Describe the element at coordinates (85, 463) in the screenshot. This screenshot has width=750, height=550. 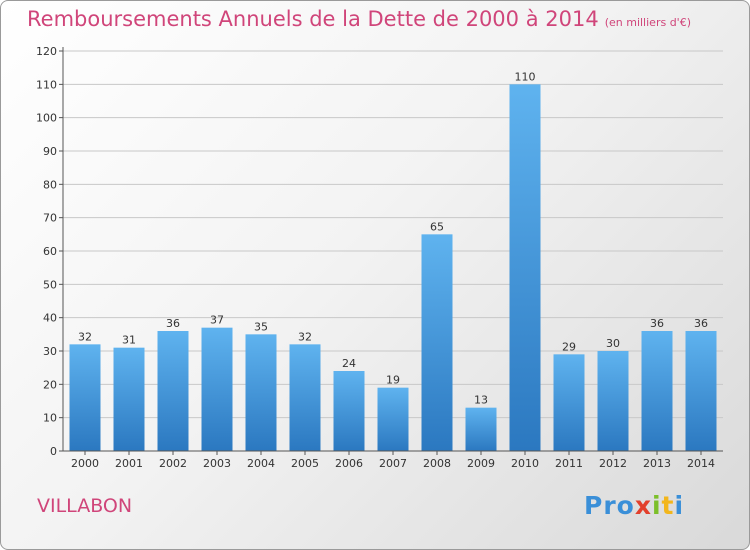
I see `x-tick-label: 2000` at that location.